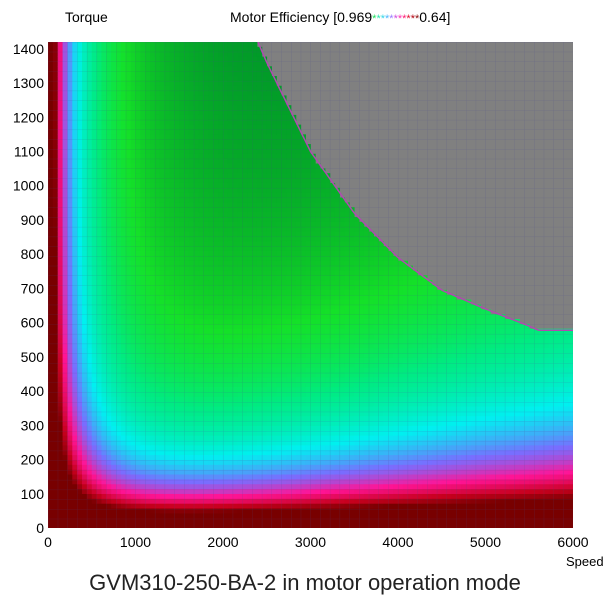 Image resolution: width=612 pixels, height=597 pixels. Describe the element at coordinates (86, 17) in the screenshot. I see `y-axis-label: Torque` at that location.